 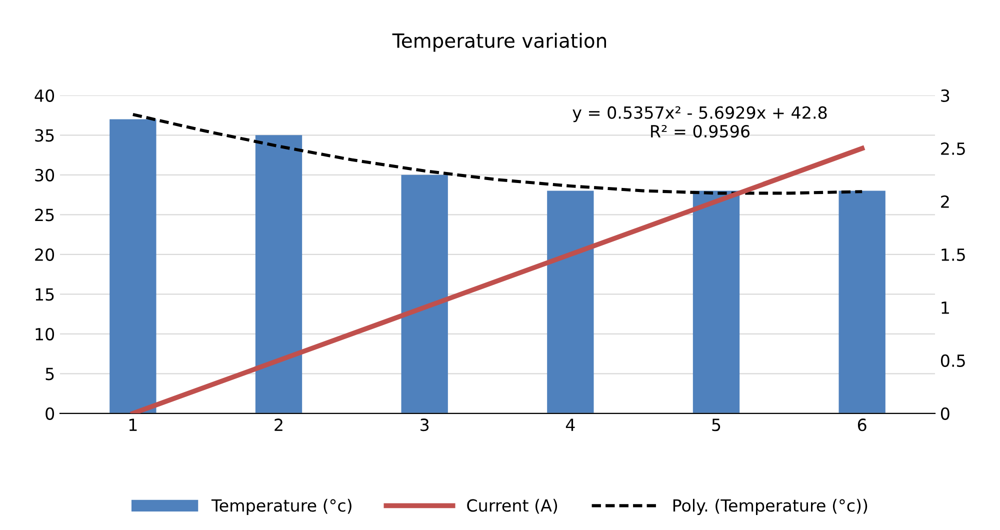 I want to click on y2-tick-label: 2.5, so click(x=953, y=148).